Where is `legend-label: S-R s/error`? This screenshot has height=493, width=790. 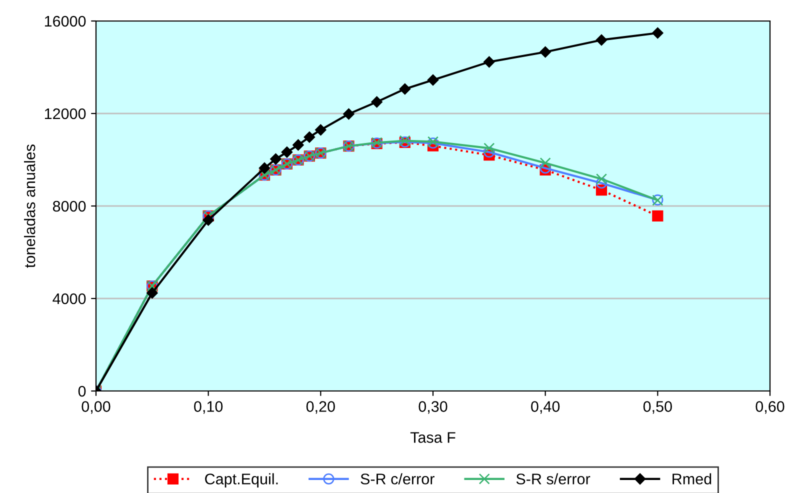 legend-label: S-R s/error is located at coordinates (553, 478).